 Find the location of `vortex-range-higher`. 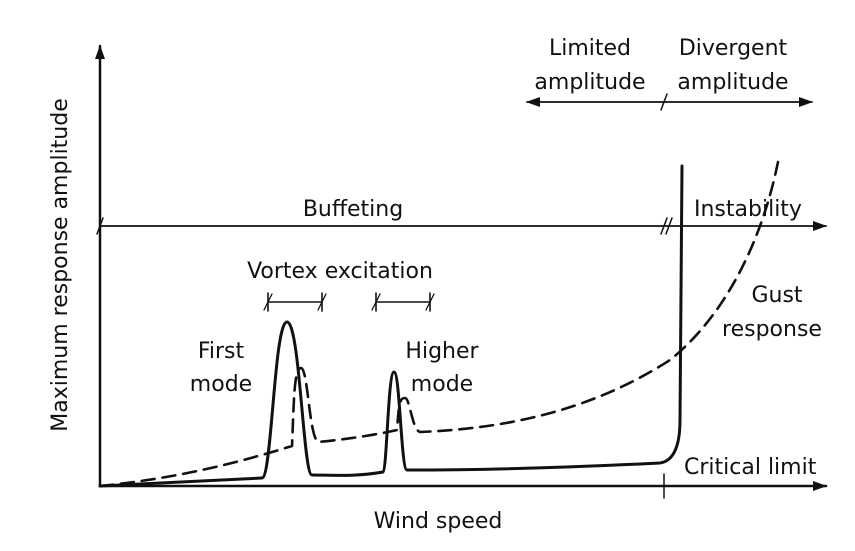

vortex-range-higher is located at coordinates (403, 302).